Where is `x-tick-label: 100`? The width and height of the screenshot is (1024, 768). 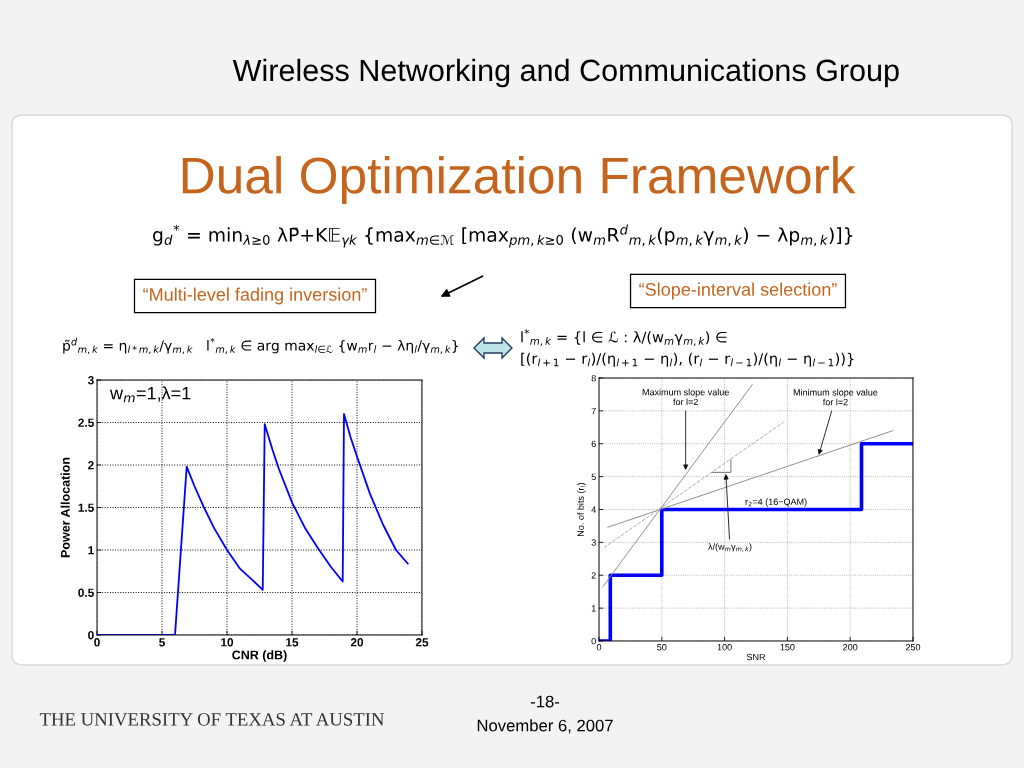
x-tick-label: 100 is located at coordinates (724, 647).